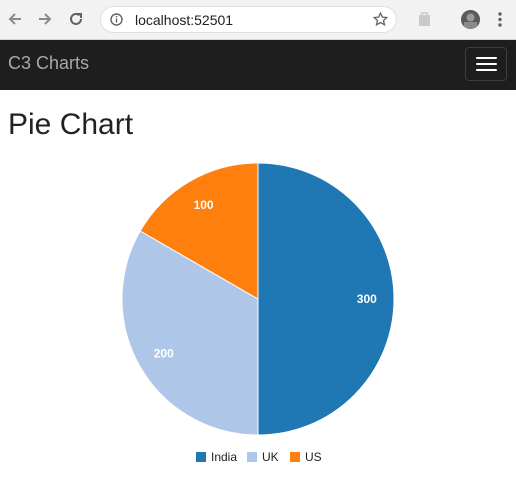 The width and height of the screenshot is (516, 480). Describe the element at coordinates (204, 205) in the screenshot. I see `pie-label-us: 100` at that location.